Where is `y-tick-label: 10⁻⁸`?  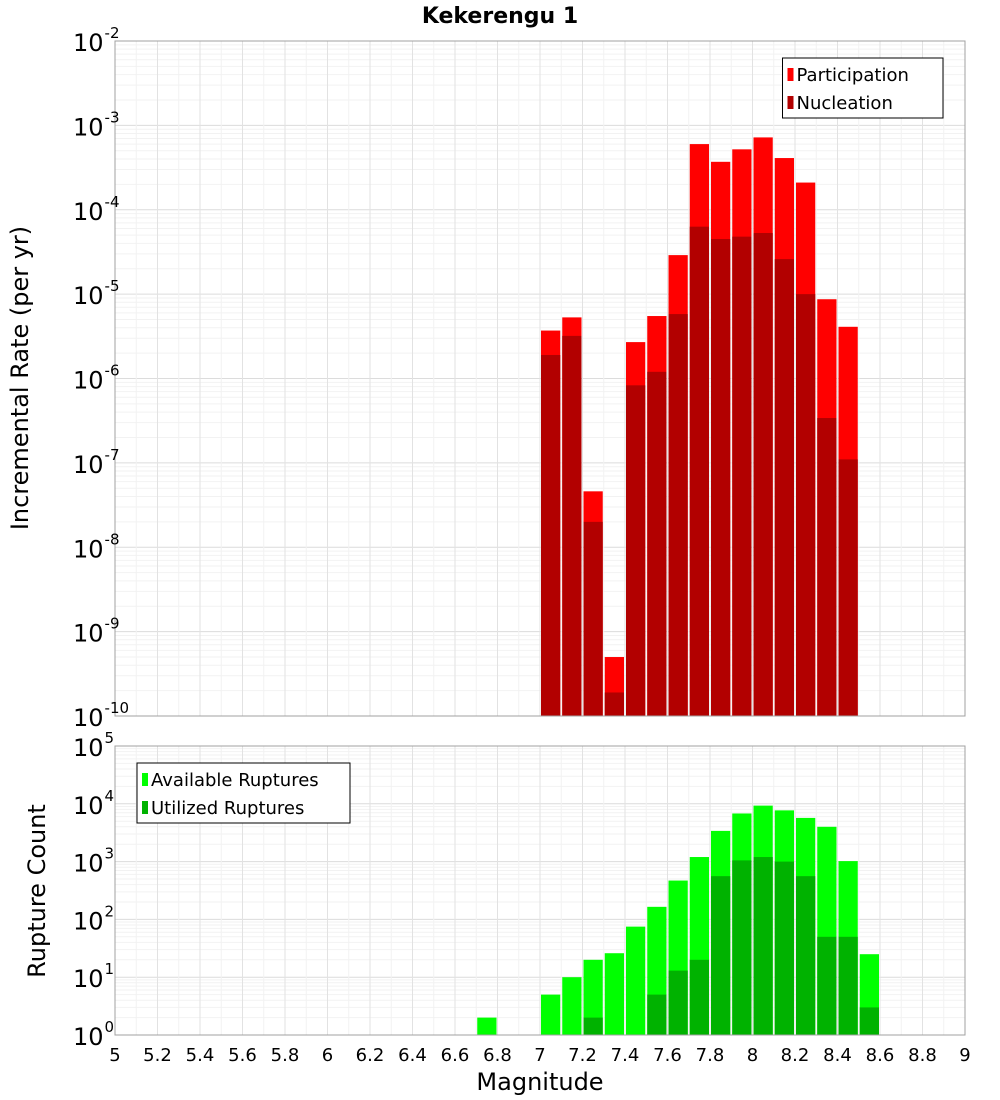 y-tick-label: 10⁻⁸ is located at coordinates (96, 546).